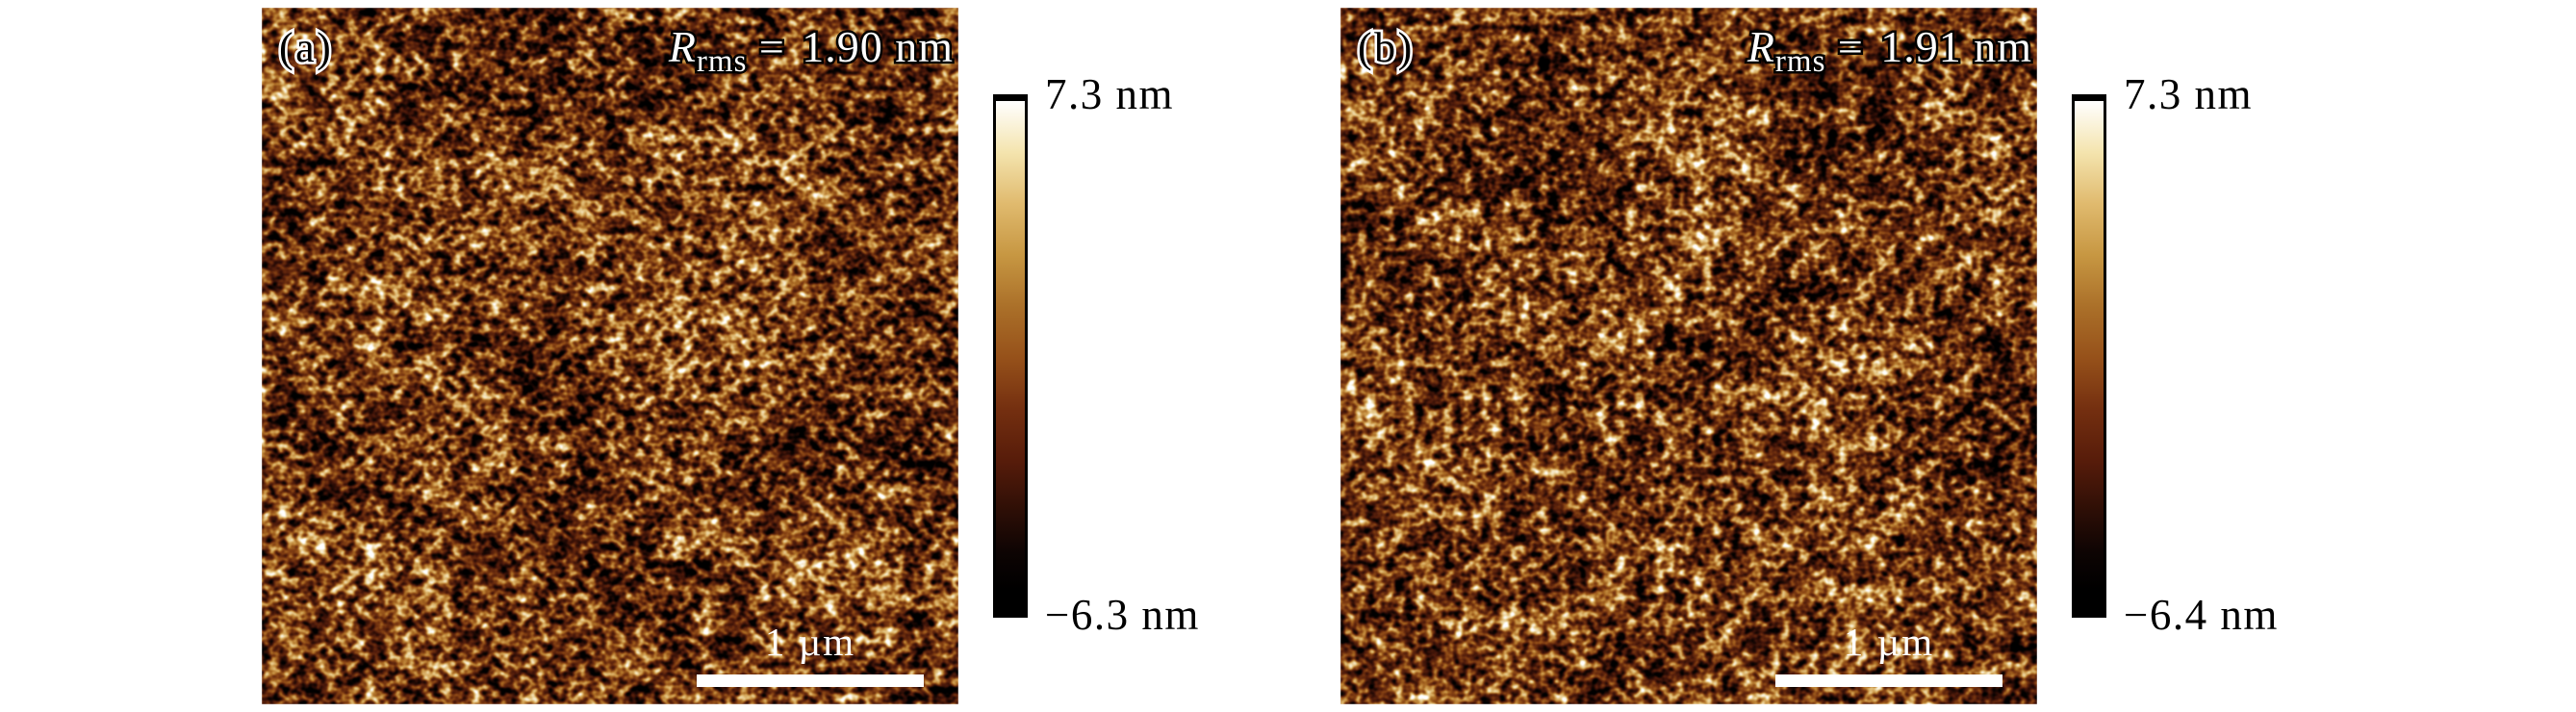 The image size is (2576, 712). What do you see at coordinates (2201, 615) in the screenshot?
I see `svg-text: −6.4 nm` at bounding box center [2201, 615].